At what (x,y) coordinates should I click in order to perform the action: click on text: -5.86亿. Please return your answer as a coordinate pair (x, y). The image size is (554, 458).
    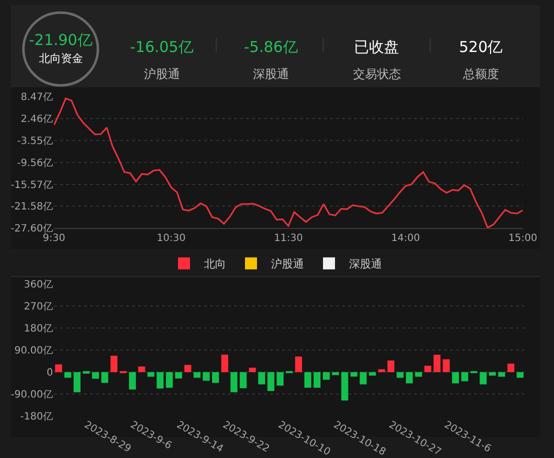
    Looking at the image, I should click on (271, 47).